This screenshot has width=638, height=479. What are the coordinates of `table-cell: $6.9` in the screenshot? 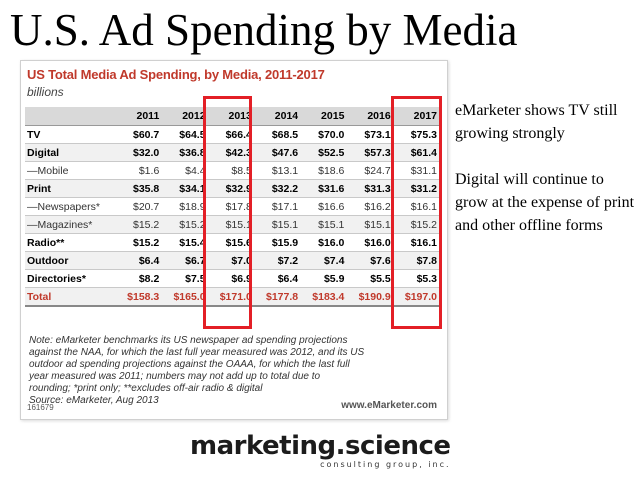 It's located at (232, 278).